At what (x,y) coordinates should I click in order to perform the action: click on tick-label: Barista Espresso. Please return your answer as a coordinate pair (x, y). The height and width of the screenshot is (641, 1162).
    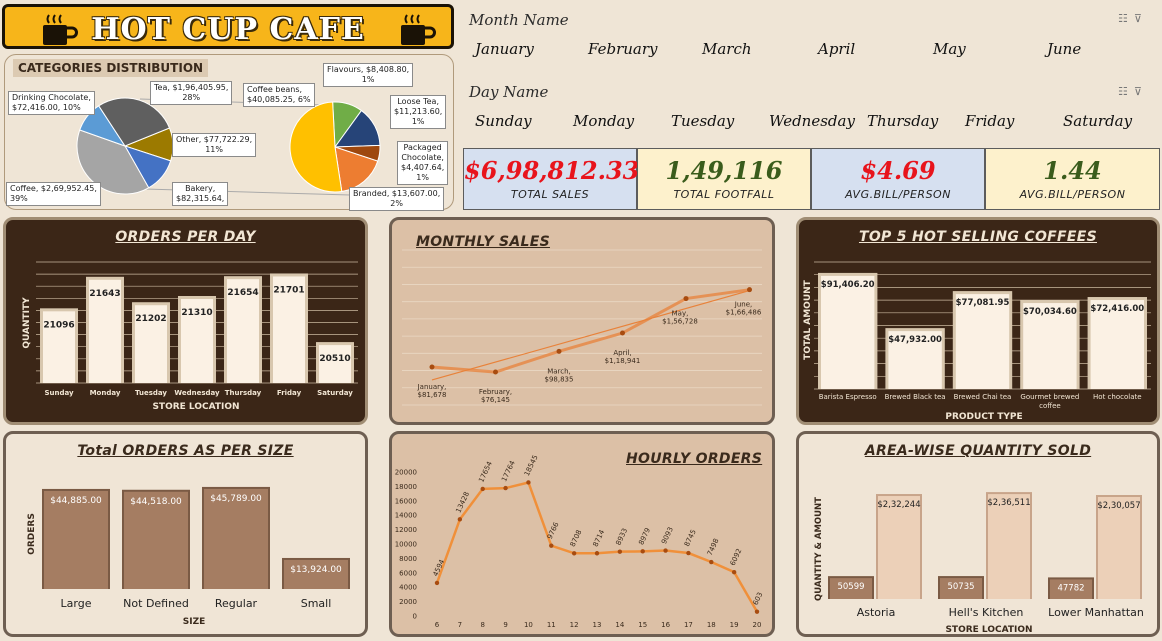
    Looking at the image, I should click on (848, 397).